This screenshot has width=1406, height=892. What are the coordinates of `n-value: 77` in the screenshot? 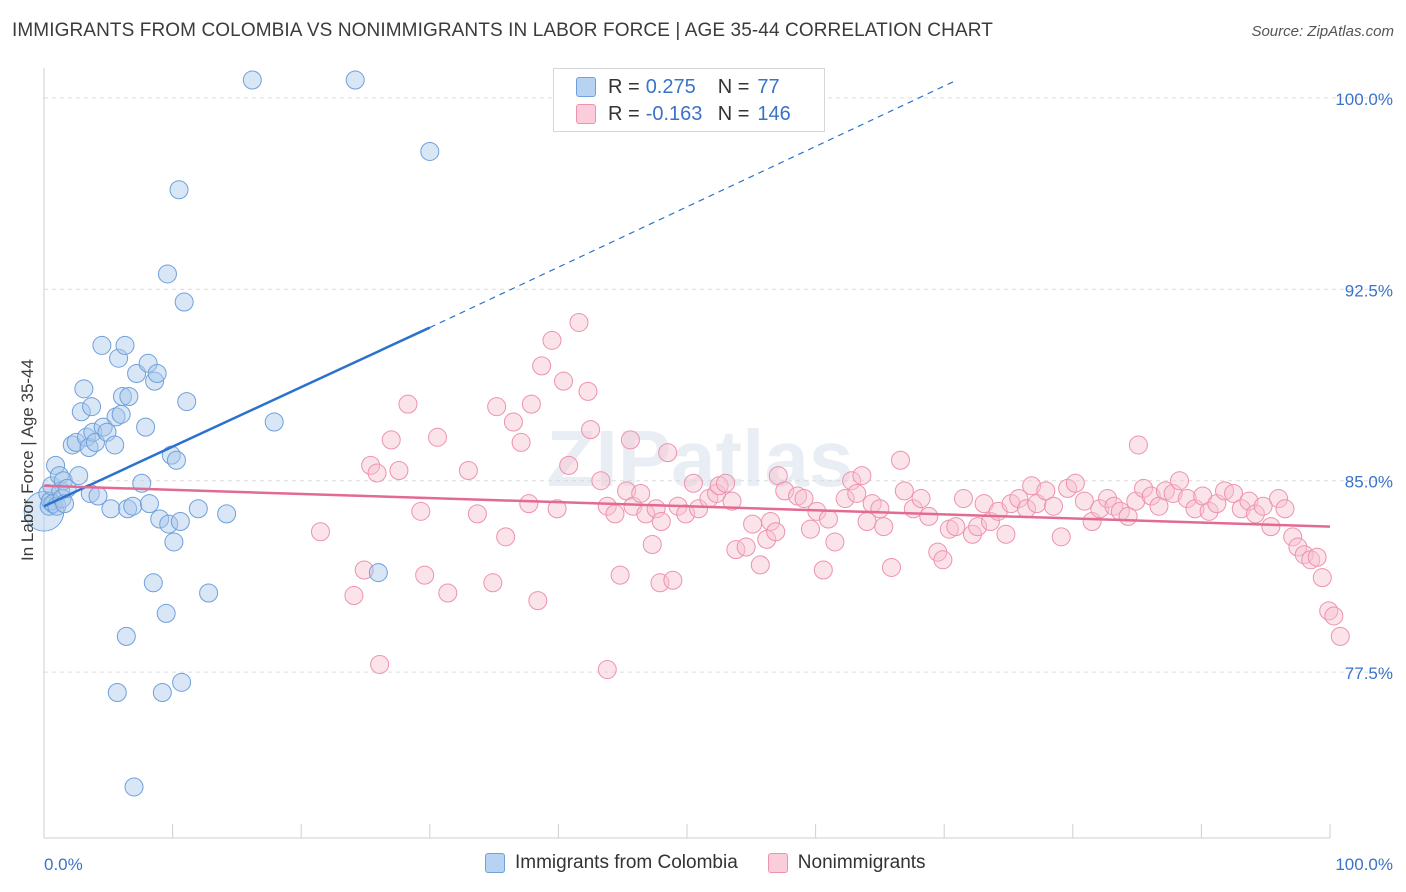 It's located at (768, 86).